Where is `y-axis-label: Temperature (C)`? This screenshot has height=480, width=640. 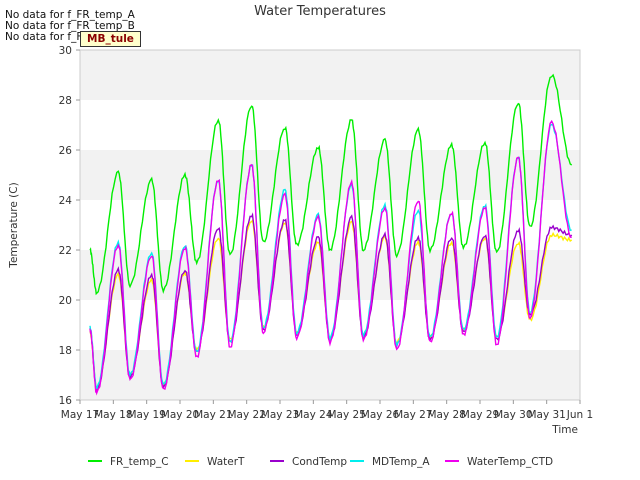 y-axis-label: Temperature (C) is located at coordinates (14, 225).